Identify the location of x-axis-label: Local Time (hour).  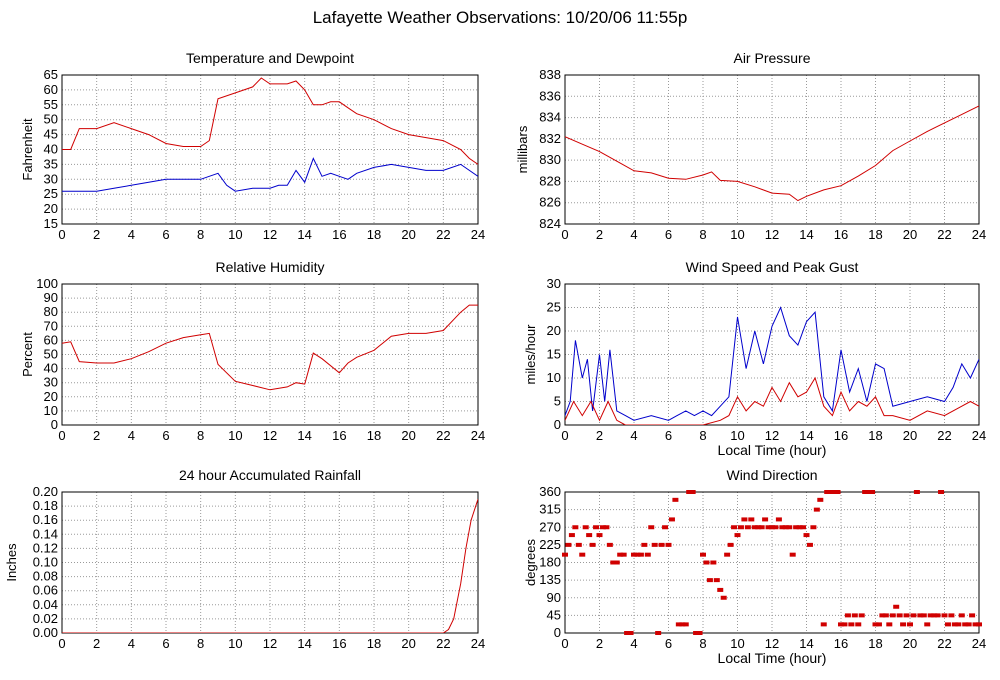
(772, 450).